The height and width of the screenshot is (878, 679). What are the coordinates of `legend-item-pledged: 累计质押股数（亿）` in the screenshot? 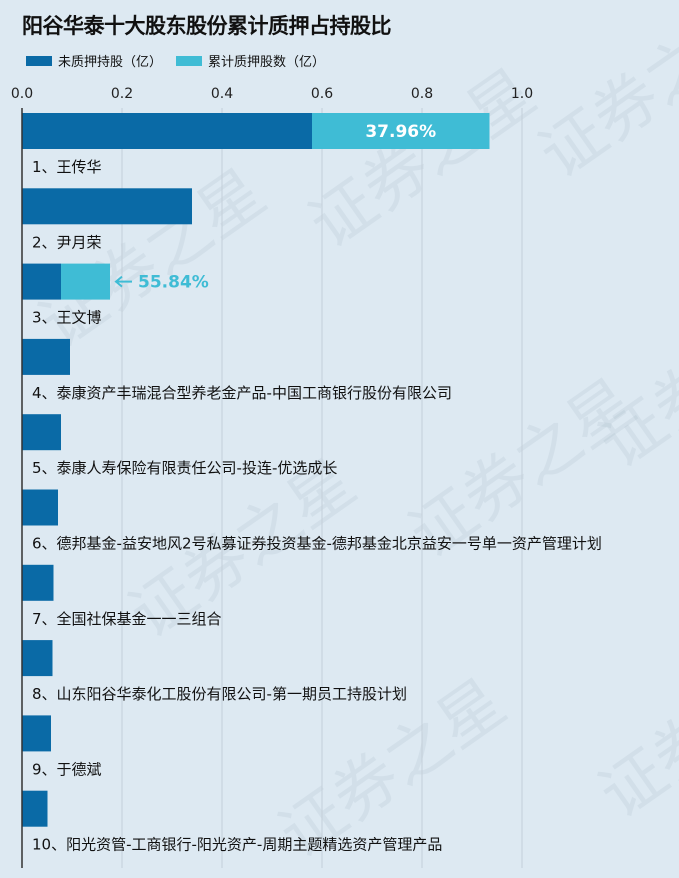 It's located at (250, 60).